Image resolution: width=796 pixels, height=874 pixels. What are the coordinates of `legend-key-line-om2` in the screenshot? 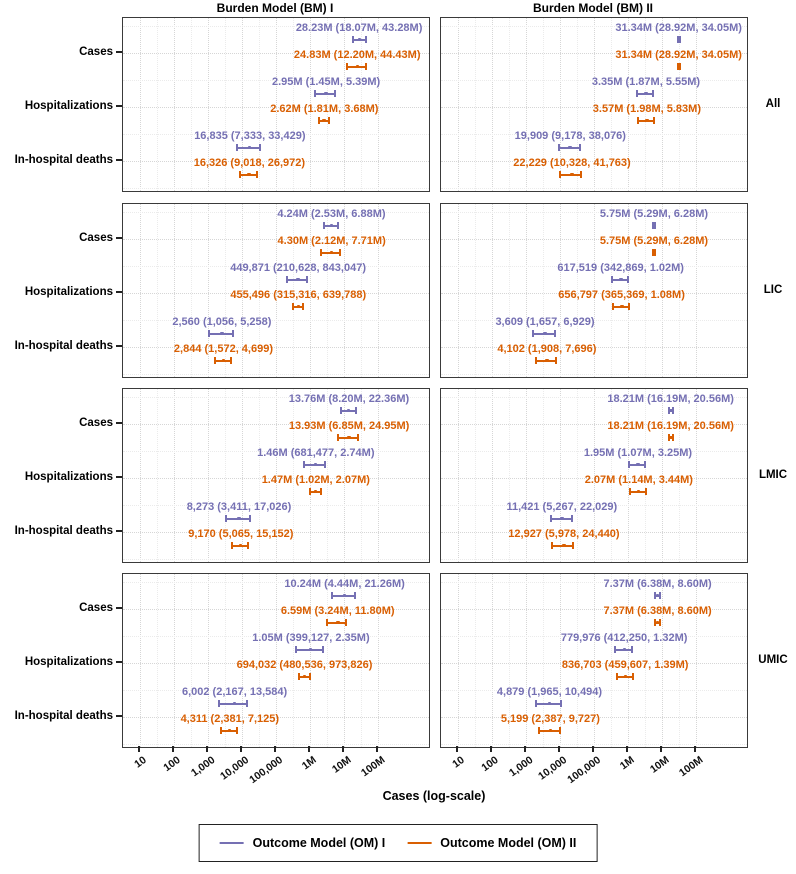 It's located at (419, 843).